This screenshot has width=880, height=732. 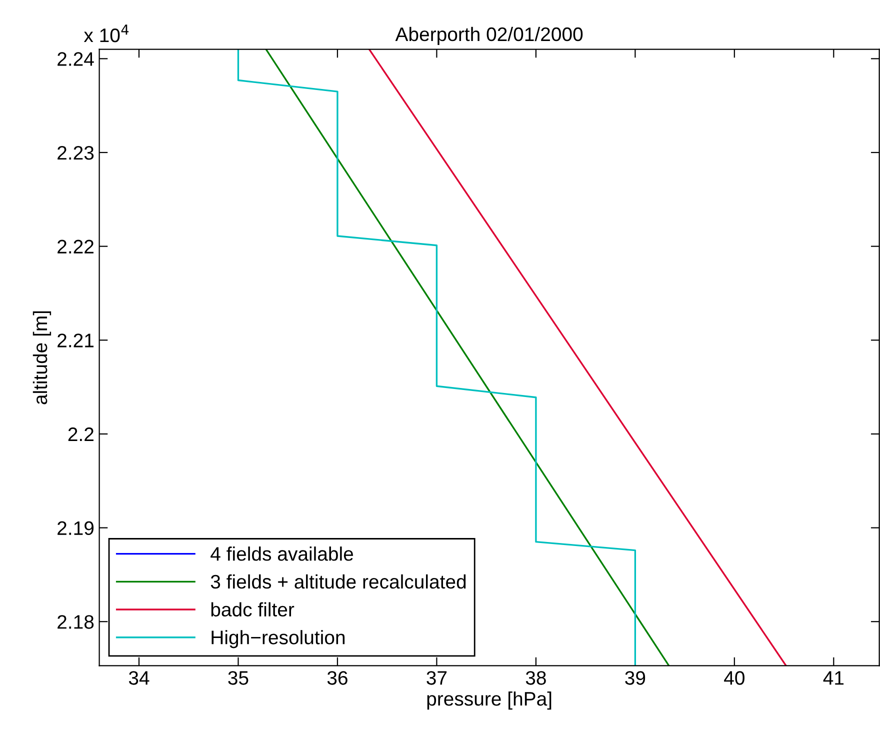 What do you see at coordinates (436, 678) in the screenshot?
I see `x-tick-label: 37` at bounding box center [436, 678].